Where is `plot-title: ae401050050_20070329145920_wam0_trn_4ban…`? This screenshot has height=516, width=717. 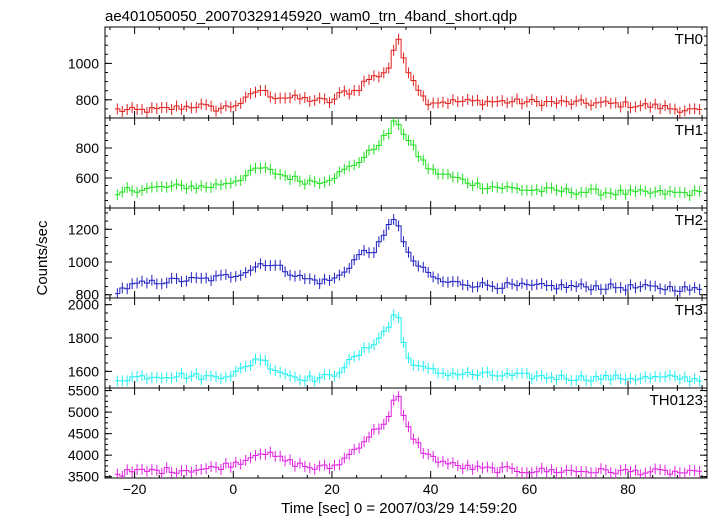
plot-title: ae401050050_20070329145920_wam0_trn_4ban… is located at coordinates (311, 16).